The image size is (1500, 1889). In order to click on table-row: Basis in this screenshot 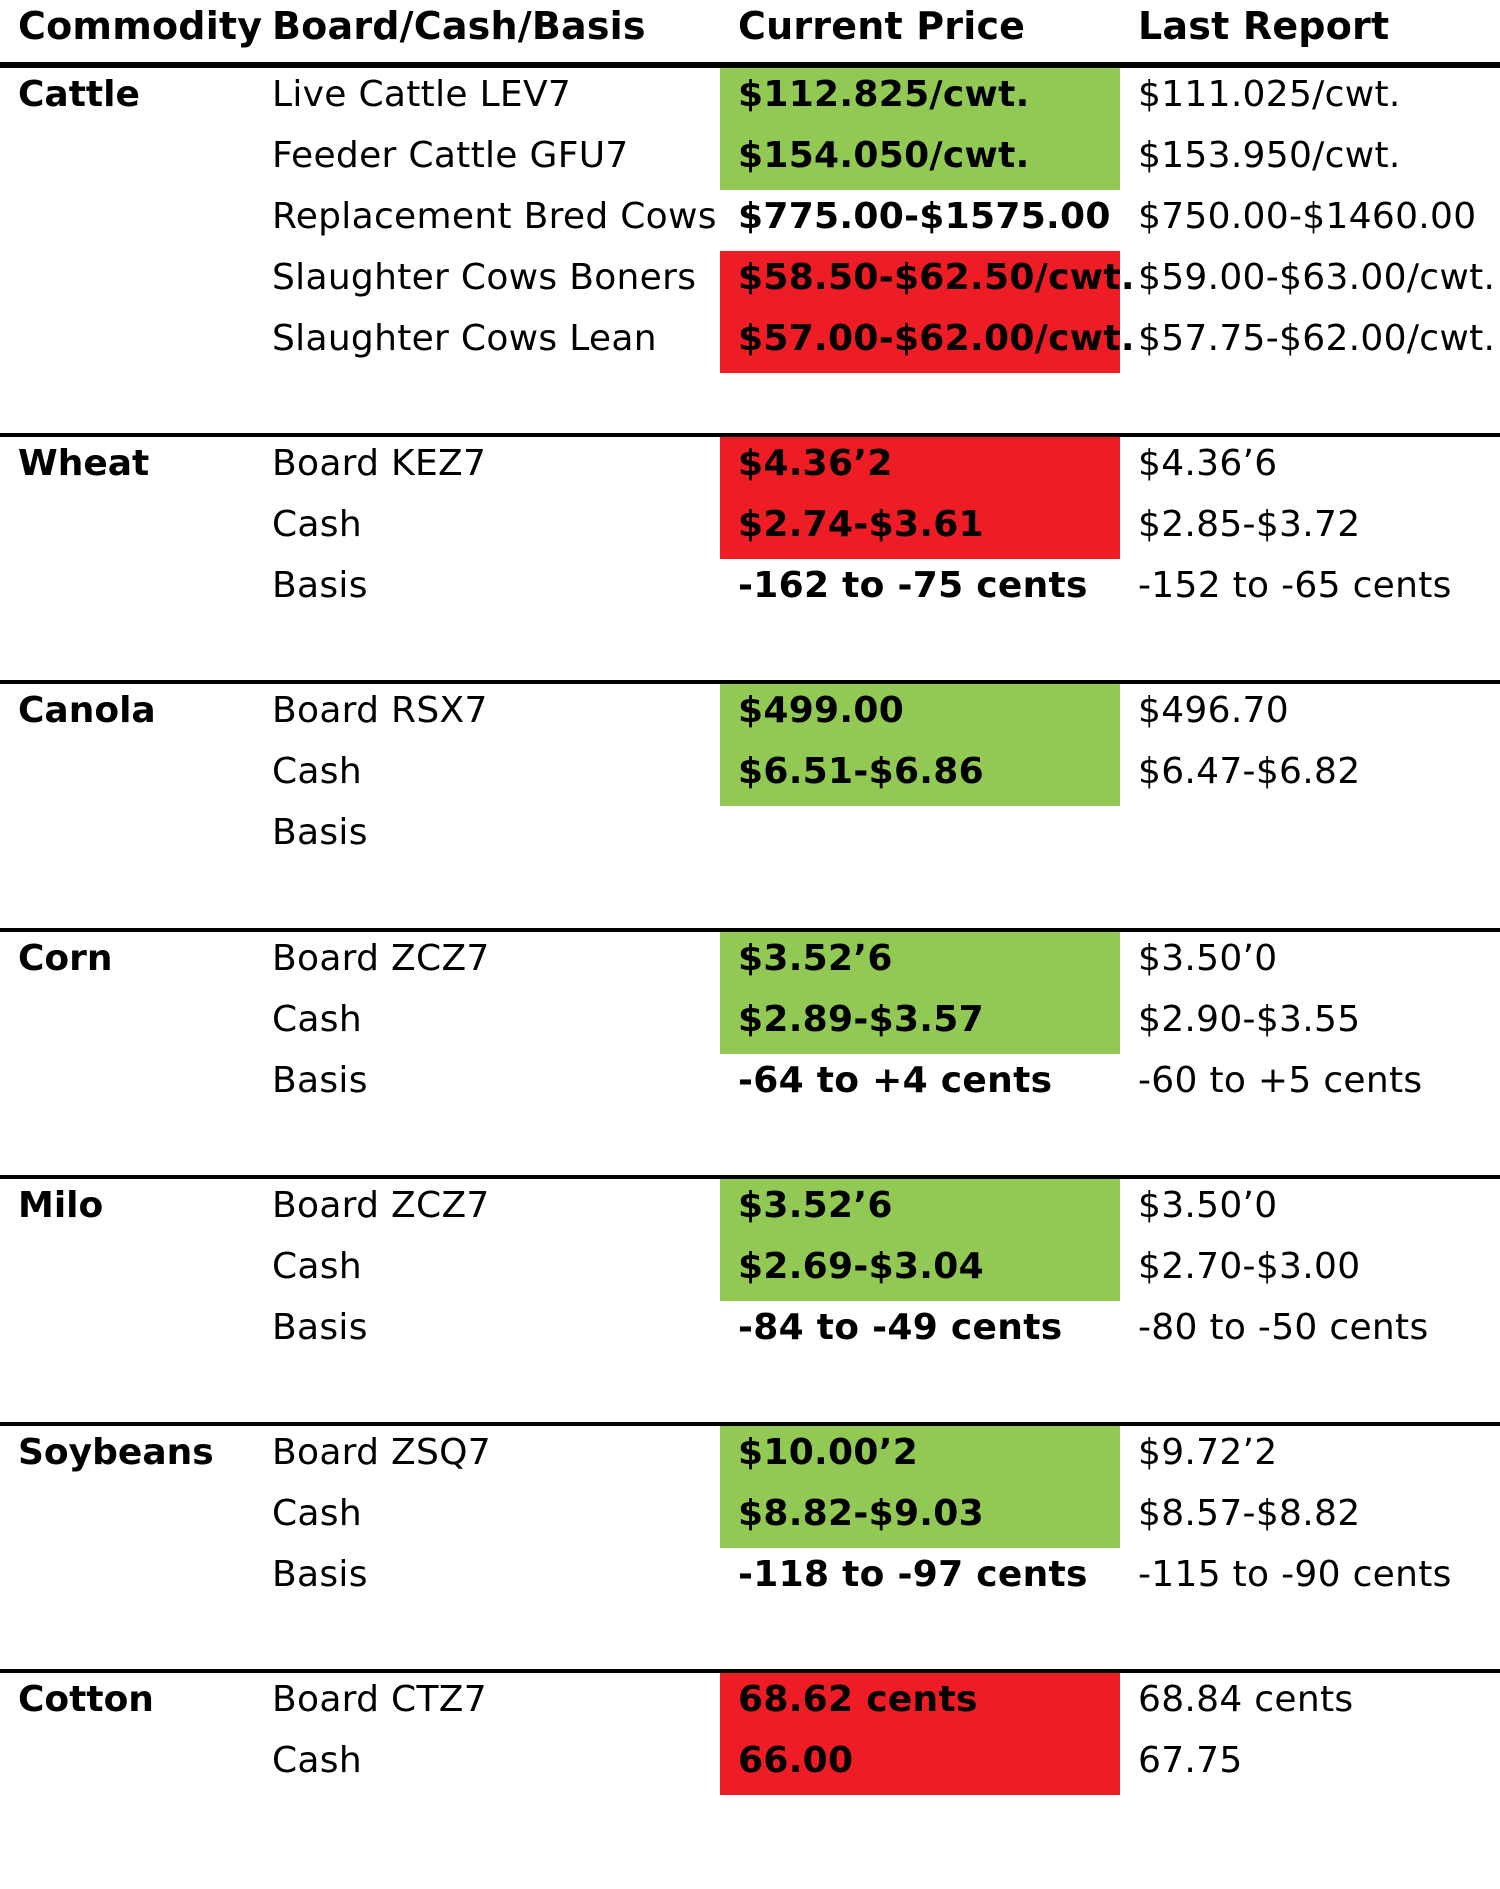, I will do `click(750, 836)`.